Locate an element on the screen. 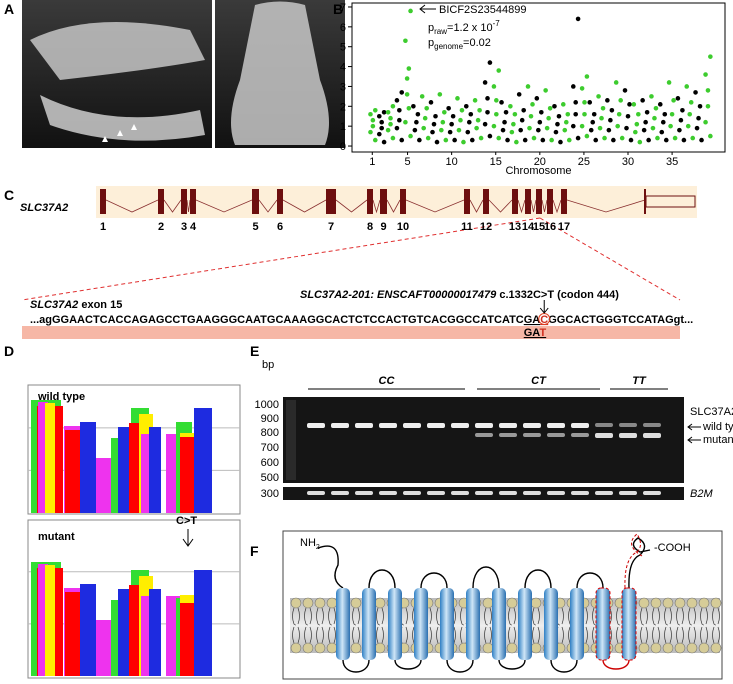  panel-label: D is located at coordinates (9, 351).